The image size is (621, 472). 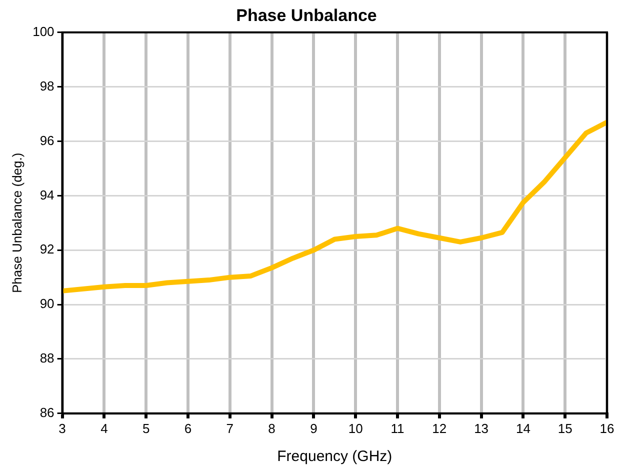 I want to click on y-tick-label: 86, so click(x=47, y=412).